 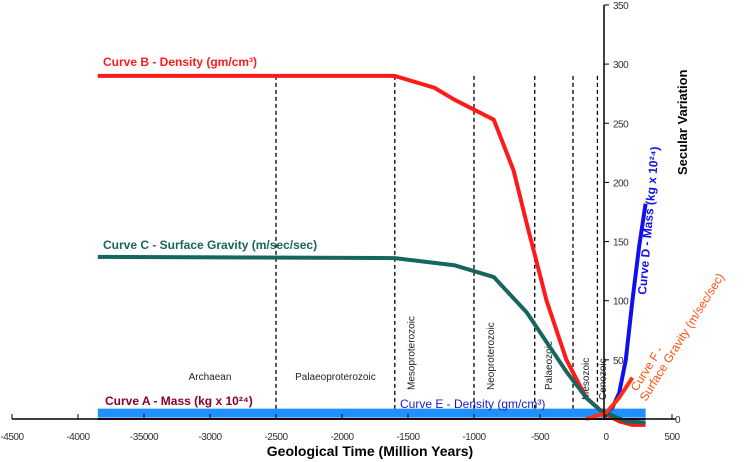 I want to click on x-tick-label: 500, so click(x=672, y=437).